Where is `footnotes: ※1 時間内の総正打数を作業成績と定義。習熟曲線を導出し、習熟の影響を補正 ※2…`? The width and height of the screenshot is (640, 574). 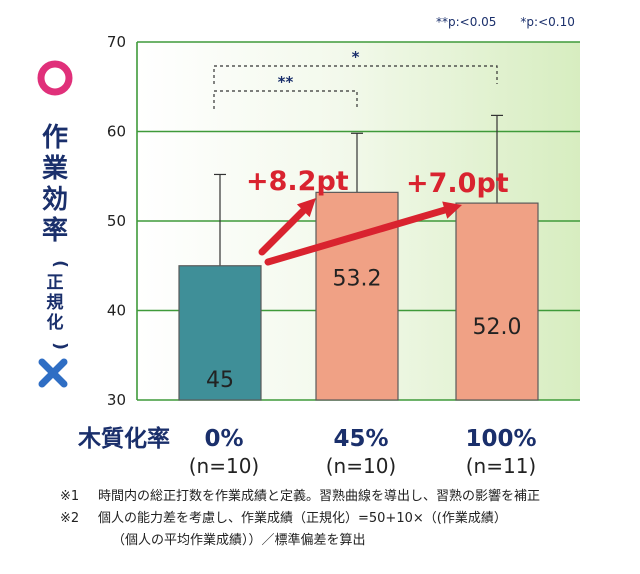 footnotes: ※1 時間内の総正打数を作業成績と定義。習熟曲線を導出し、習熟の影響を補正 ※2… is located at coordinates (345, 519).